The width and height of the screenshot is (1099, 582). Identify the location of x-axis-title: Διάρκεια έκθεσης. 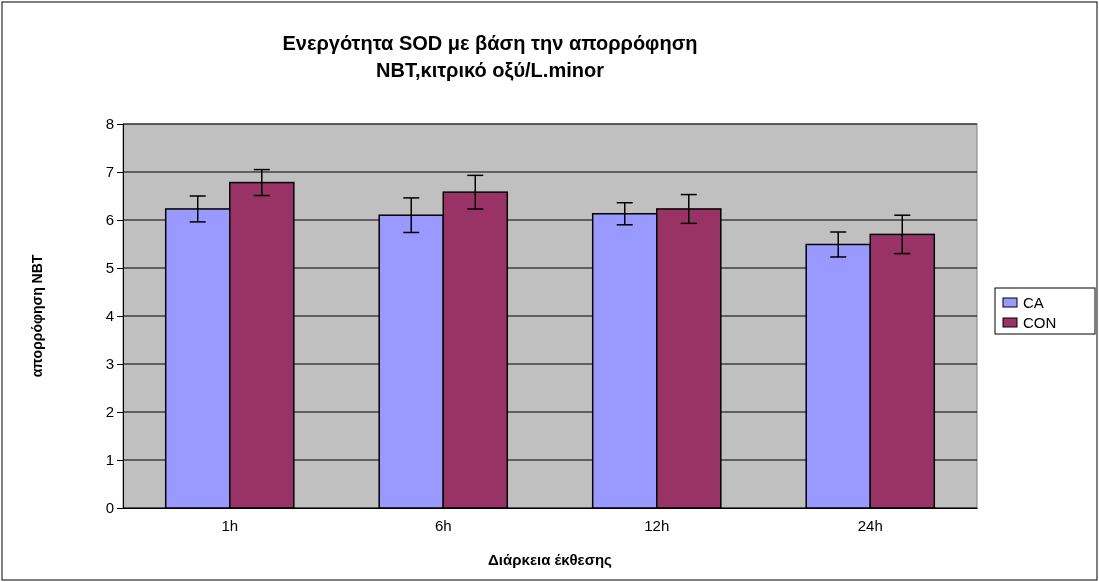
(550, 559).